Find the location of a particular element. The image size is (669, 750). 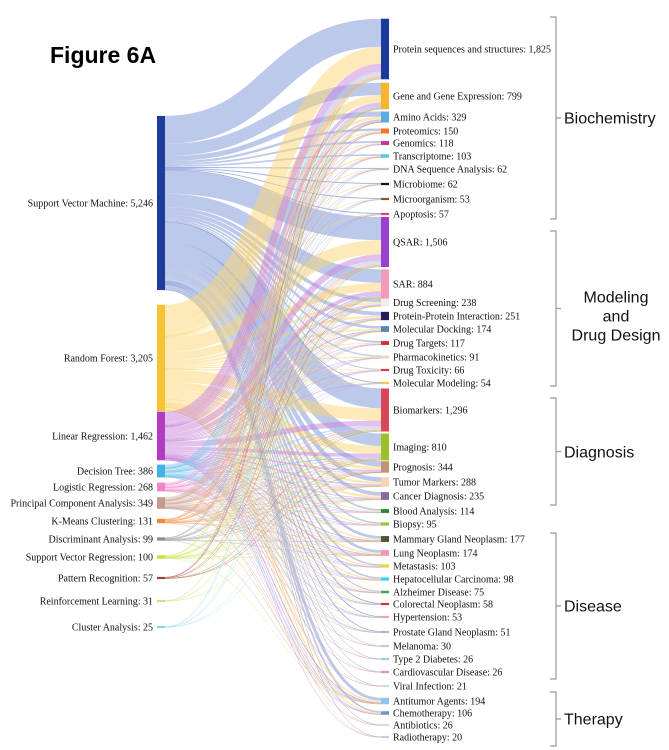

target-node-label: Gene and Gene Expression: 799 is located at coordinates (457, 97).